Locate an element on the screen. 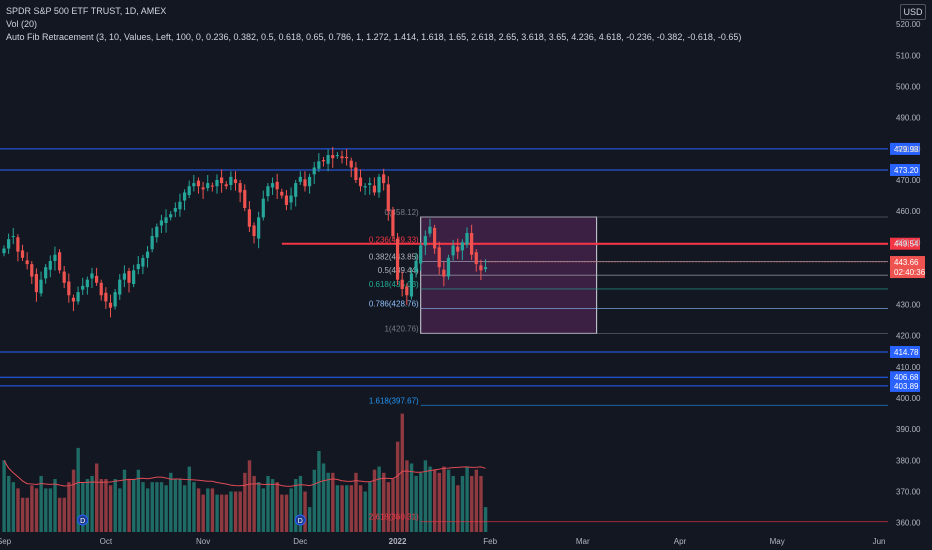  price-tick-label: 490.00 is located at coordinates (908, 118).